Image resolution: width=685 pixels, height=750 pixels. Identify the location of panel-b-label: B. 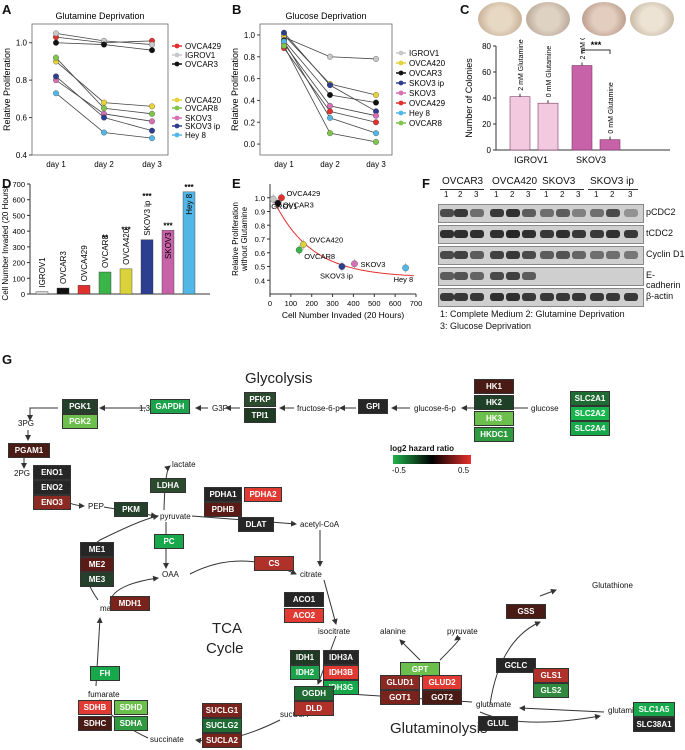
(237, 9).